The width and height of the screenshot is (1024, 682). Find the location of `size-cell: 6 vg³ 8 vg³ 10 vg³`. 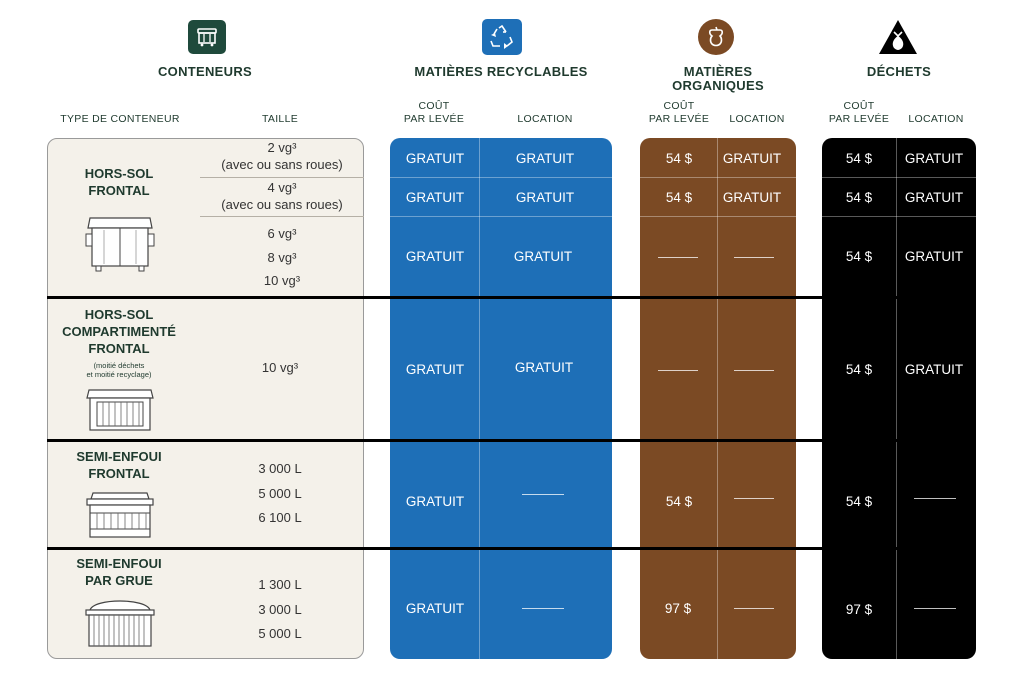

size-cell: 6 vg³ 8 vg³ 10 vg³ is located at coordinates (282, 257).